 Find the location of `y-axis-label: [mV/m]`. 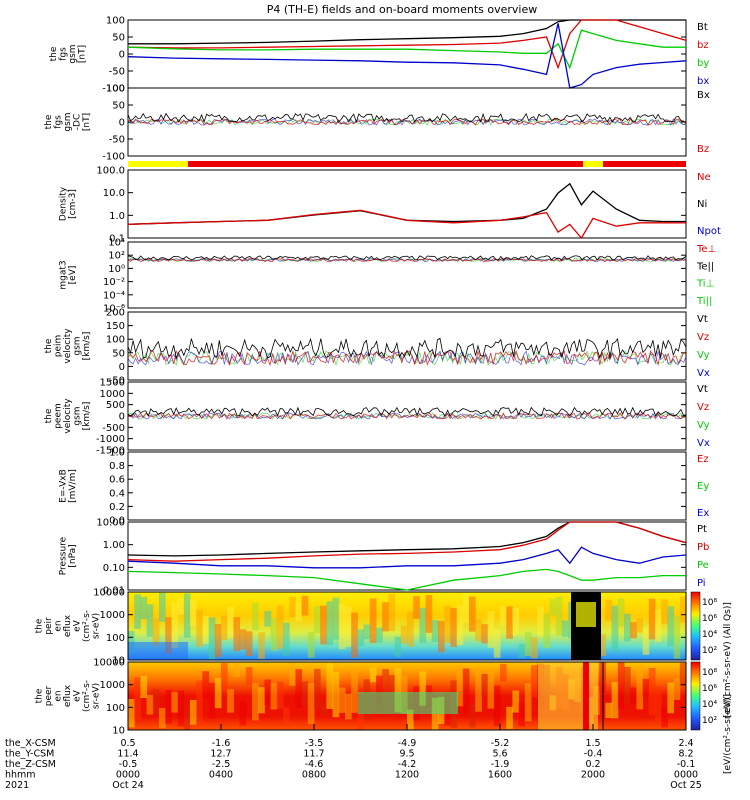

y-axis-label: [mV/m] is located at coordinates (73, 486).